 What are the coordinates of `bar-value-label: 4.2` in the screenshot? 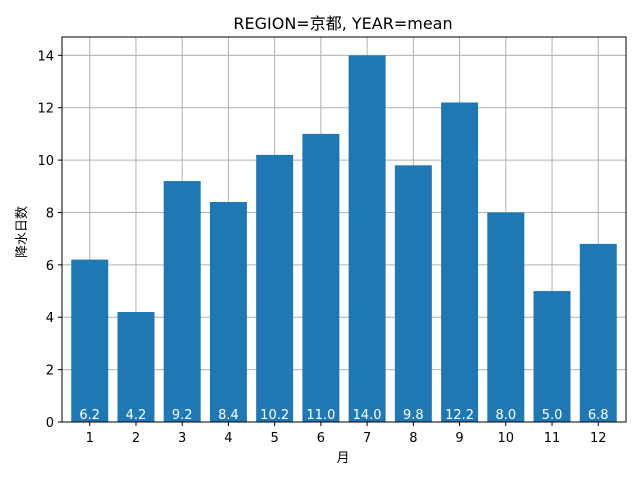 It's located at (136, 415).